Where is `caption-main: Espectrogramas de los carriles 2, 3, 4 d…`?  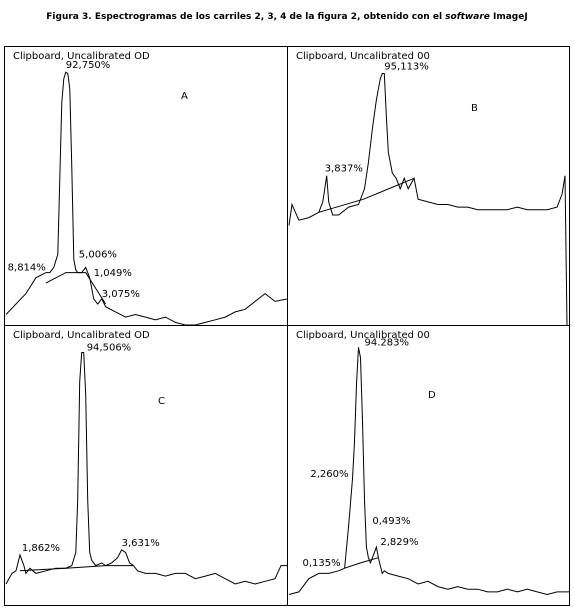
caption-main: Espectrogramas de los carriles 2, 3, 4 d… is located at coordinates (268, 17).